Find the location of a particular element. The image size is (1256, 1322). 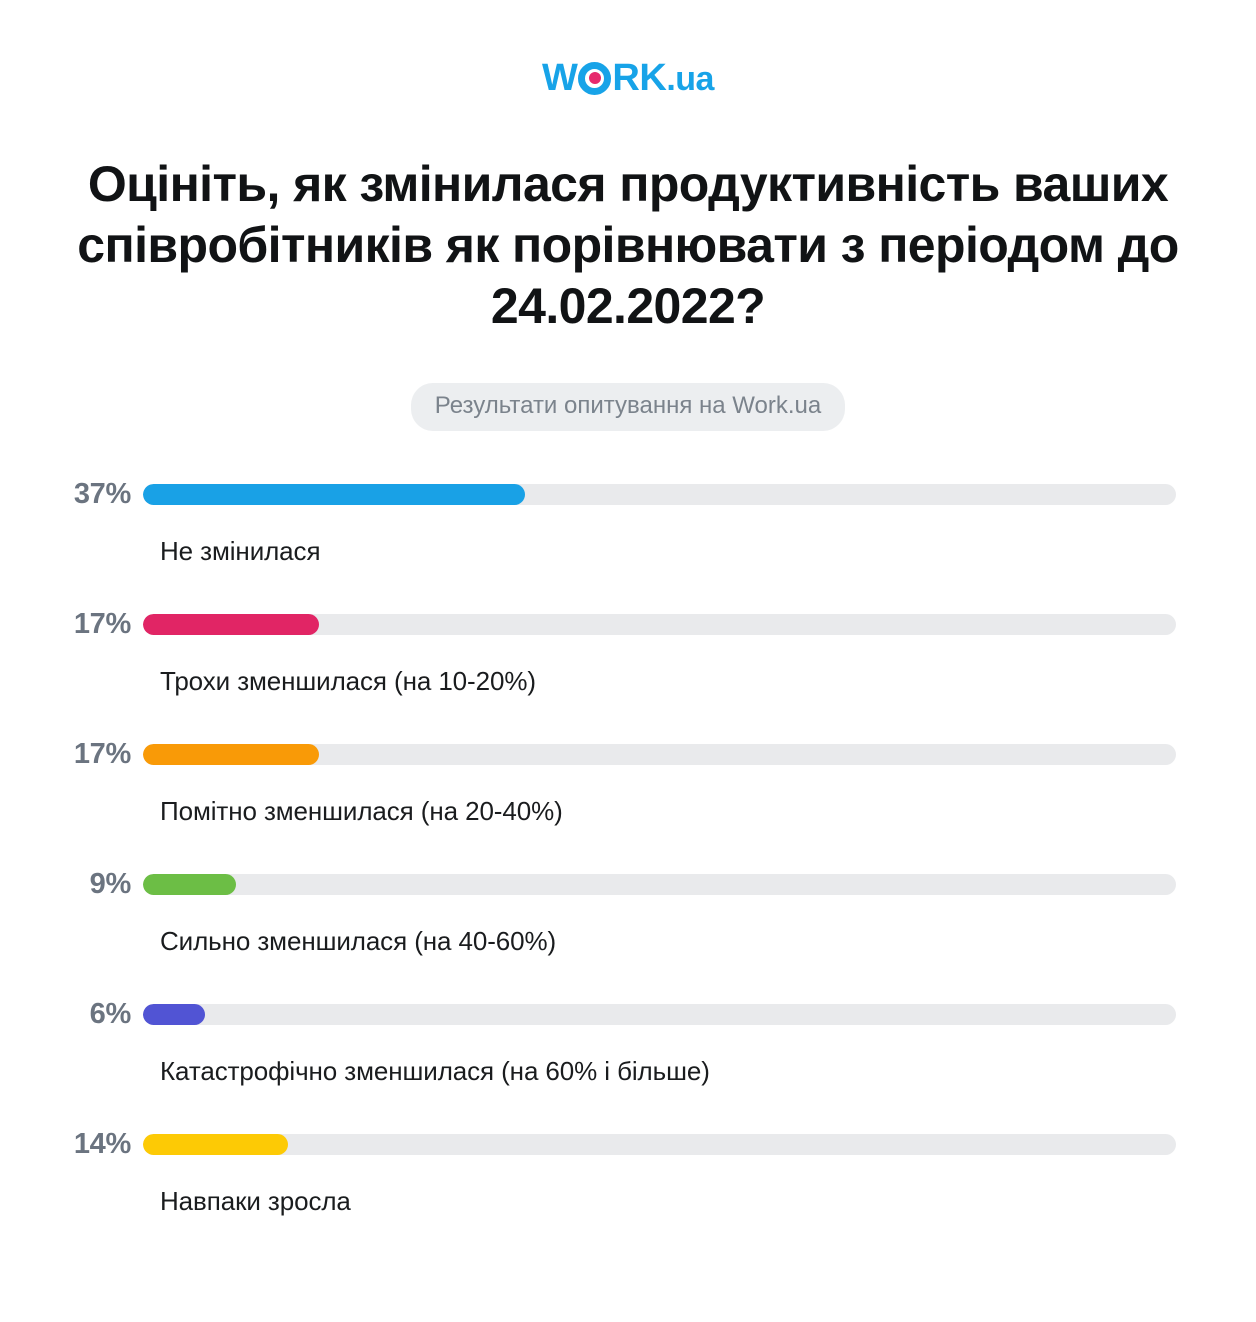

bar-category-label: Трохи зменшилася (на 10-20%) is located at coordinates (348, 681).